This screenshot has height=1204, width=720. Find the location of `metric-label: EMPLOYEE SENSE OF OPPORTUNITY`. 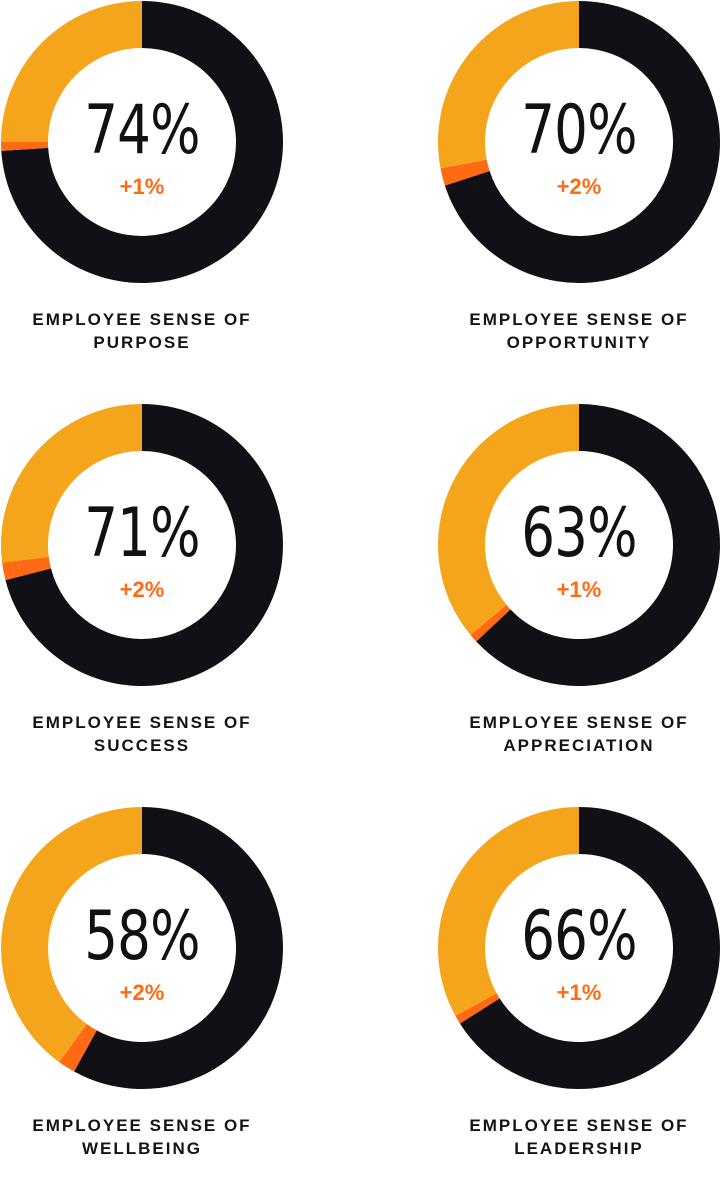

metric-label: EMPLOYEE SENSE OF OPPORTUNITY is located at coordinates (578, 331).